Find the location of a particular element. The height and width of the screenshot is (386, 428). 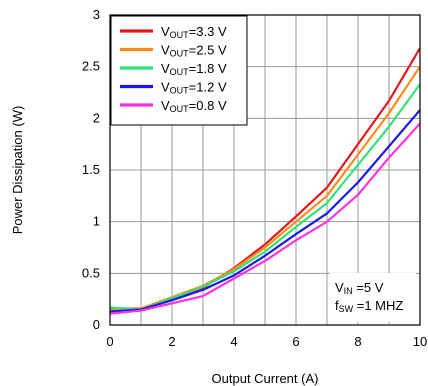

y-tick-label: 1.5 is located at coordinates (91, 169).